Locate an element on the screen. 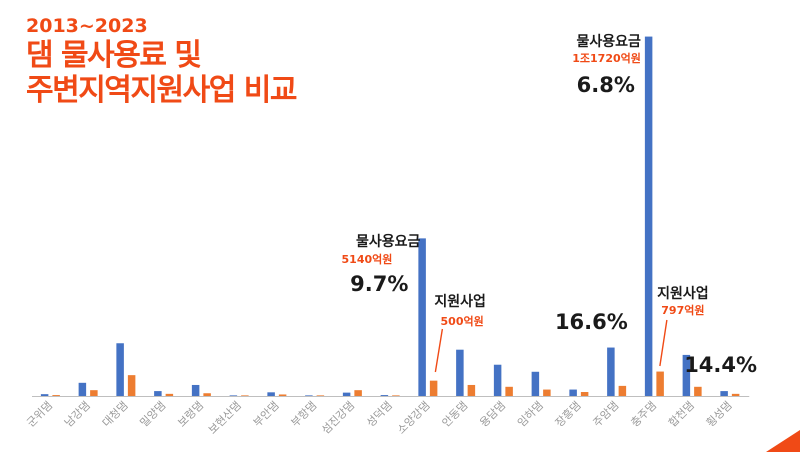  x-tick-label-18: 횡성댐 is located at coordinates (719, 414).